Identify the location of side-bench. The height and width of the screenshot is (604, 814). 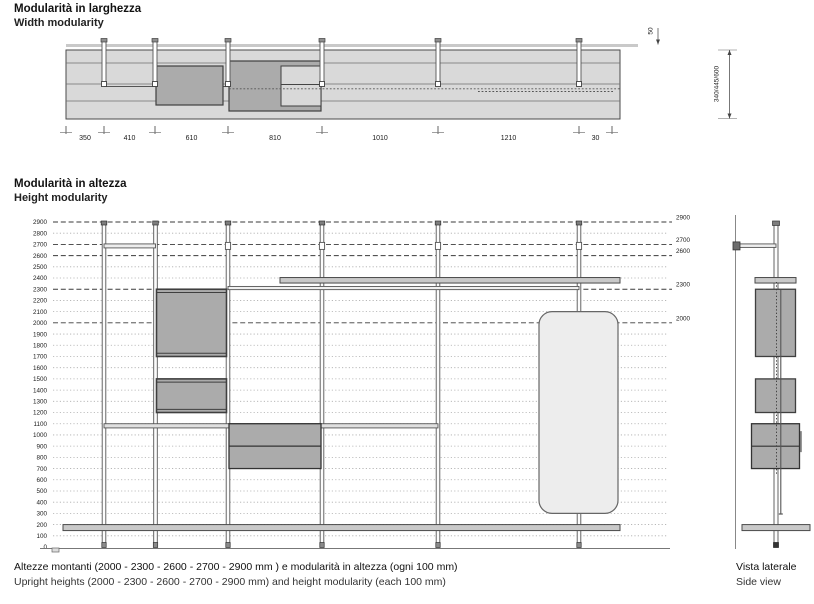
(776, 528).